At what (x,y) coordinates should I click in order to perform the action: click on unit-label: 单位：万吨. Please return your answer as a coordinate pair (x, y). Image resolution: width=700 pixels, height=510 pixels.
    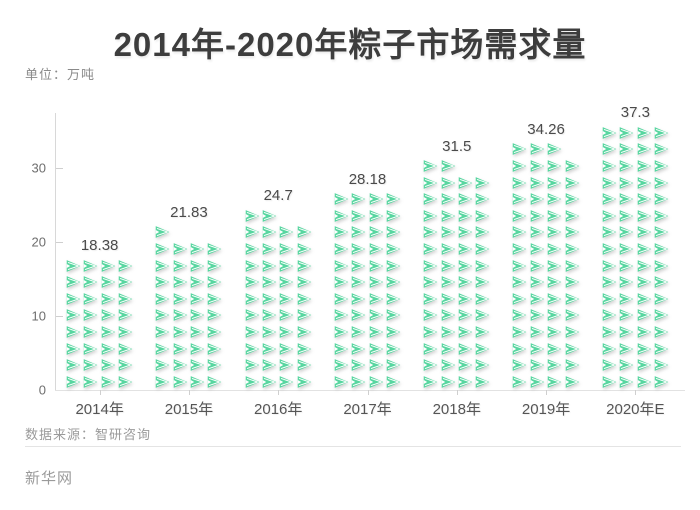
    Looking at the image, I should click on (60, 74).